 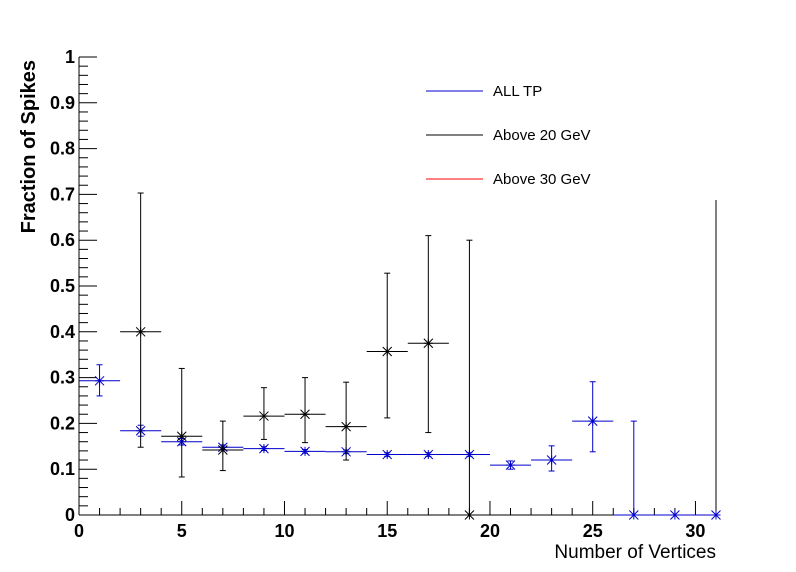 What do you see at coordinates (29, 146) in the screenshot?
I see `y-axis-title: Fraction of Spikes` at bounding box center [29, 146].